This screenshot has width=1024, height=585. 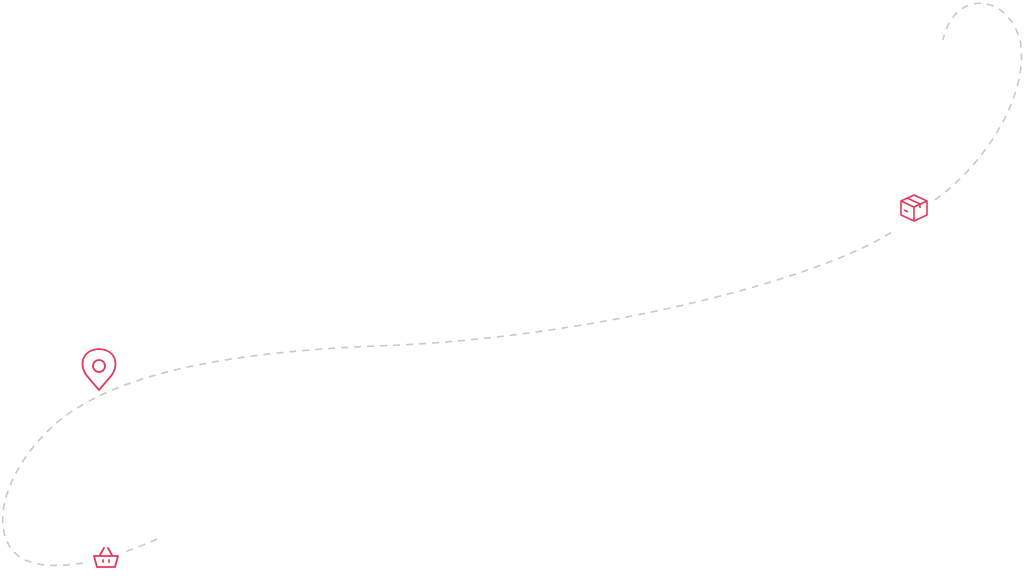 I want to click on package-box-icon, so click(x=914, y=209).